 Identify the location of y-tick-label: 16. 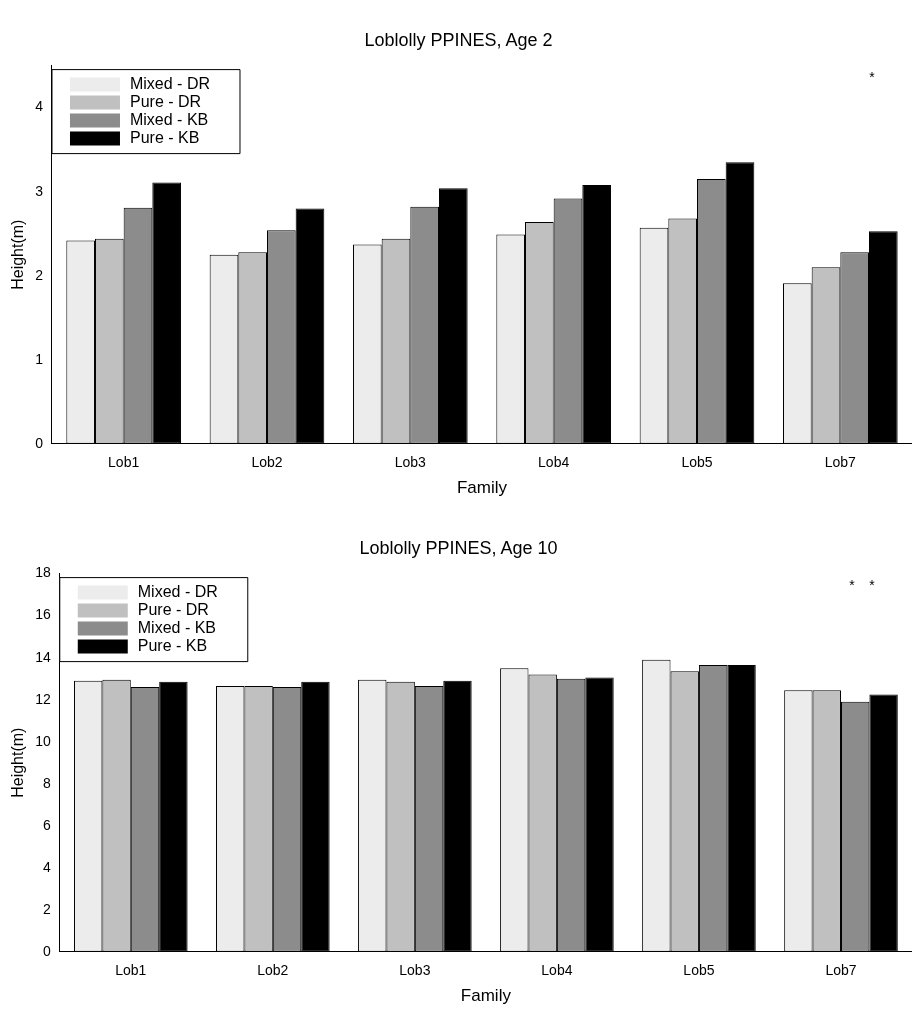
(43, 614).